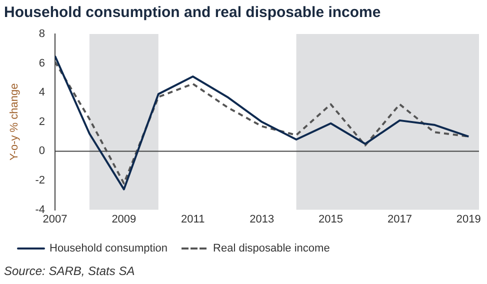 The image size is (487, 284). Describe the element at coordinates (41, 122) in the screenshot. I see `y-tick-label: 2` at that location.